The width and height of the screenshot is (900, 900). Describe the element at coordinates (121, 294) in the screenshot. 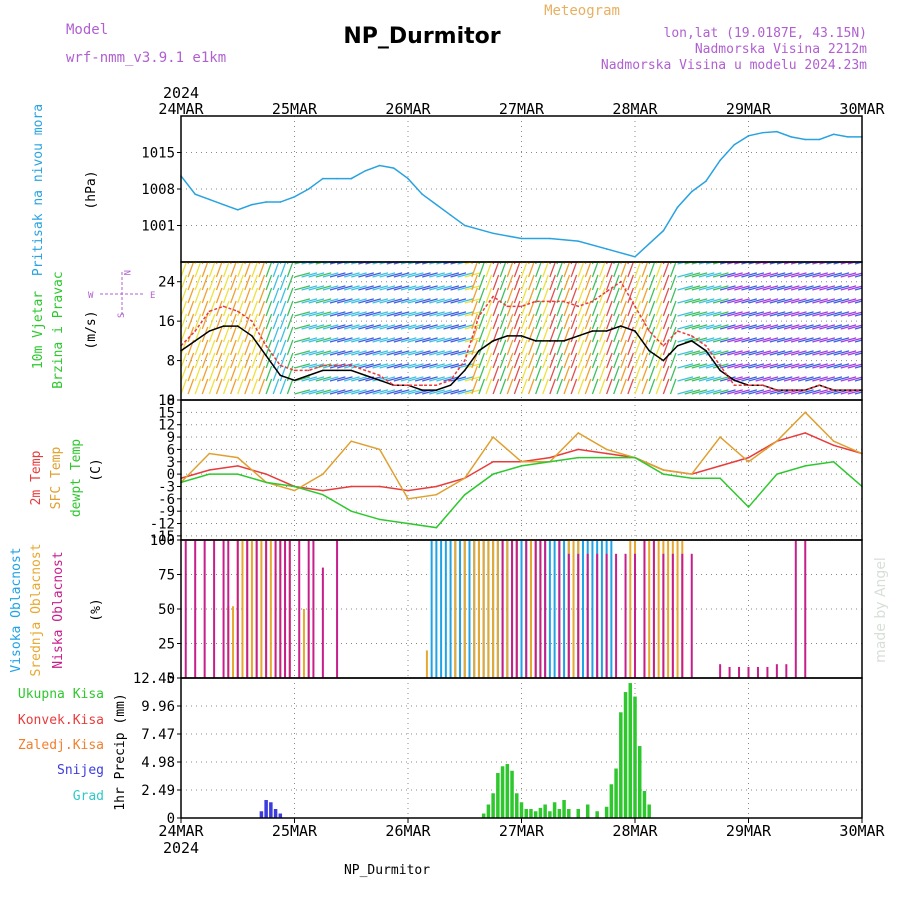

I see `wind-compass: W E N S` at that location.